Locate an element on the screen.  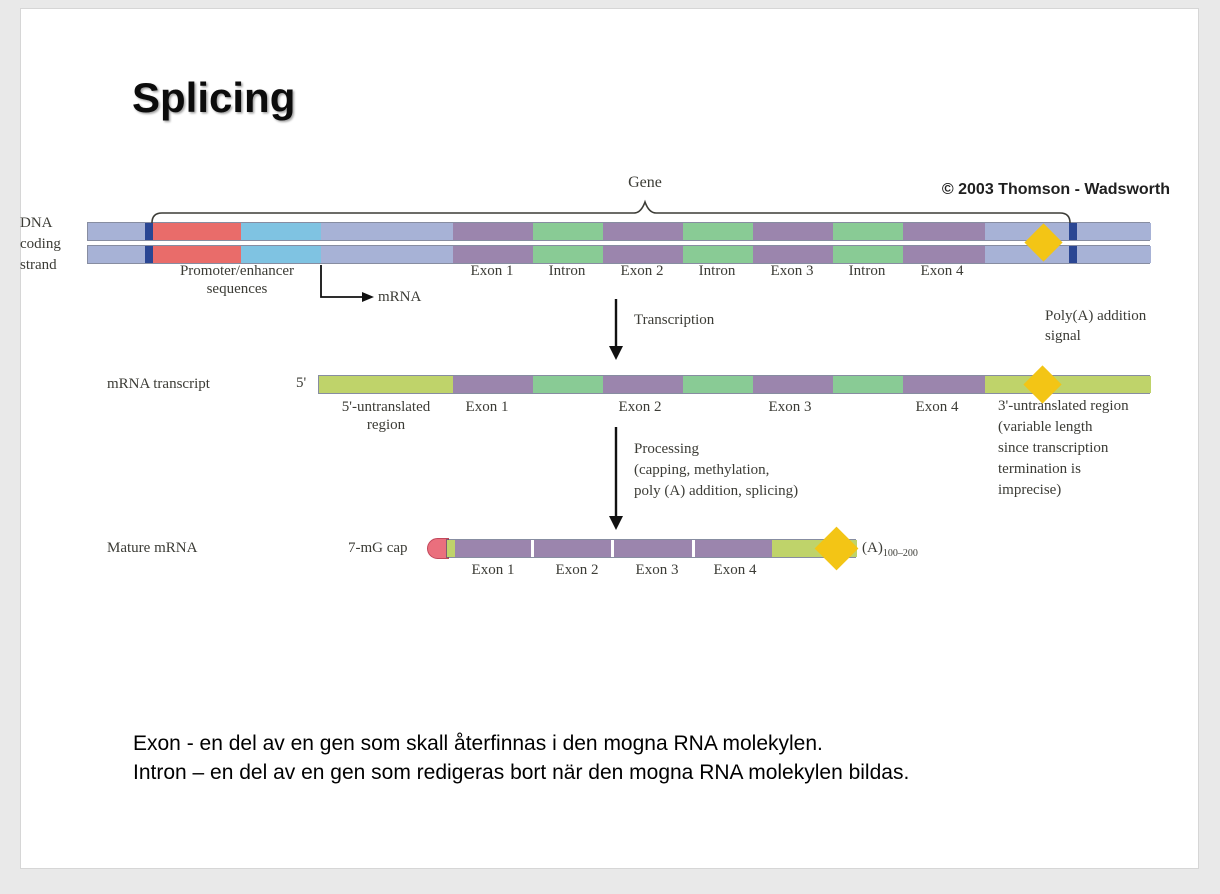
mature-exon3-label: Exon 3 is located at coordinates (657, 570).